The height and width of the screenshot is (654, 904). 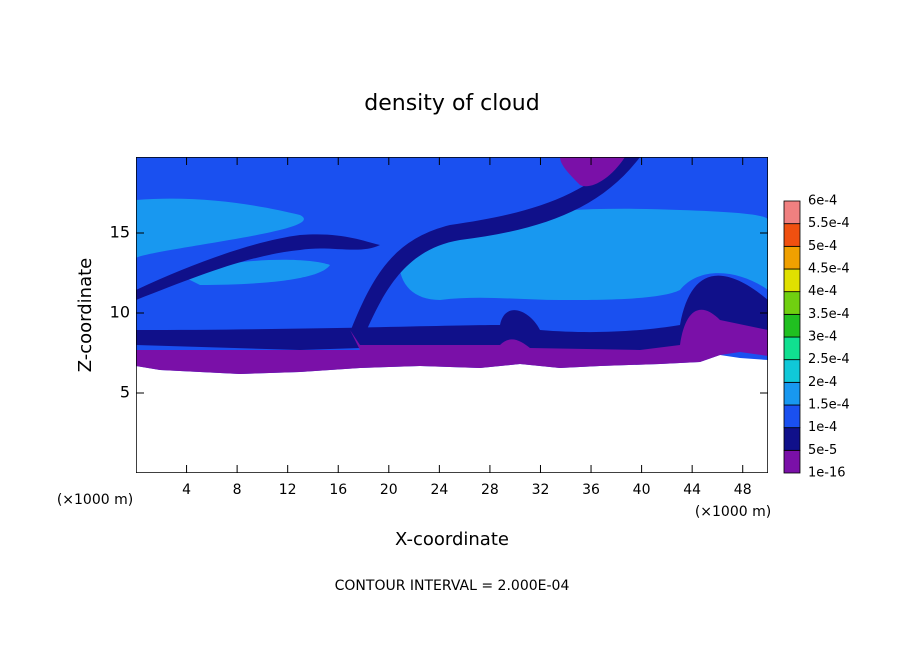 I want to click on x-tick-label: 48, so click(x=743, y=490).